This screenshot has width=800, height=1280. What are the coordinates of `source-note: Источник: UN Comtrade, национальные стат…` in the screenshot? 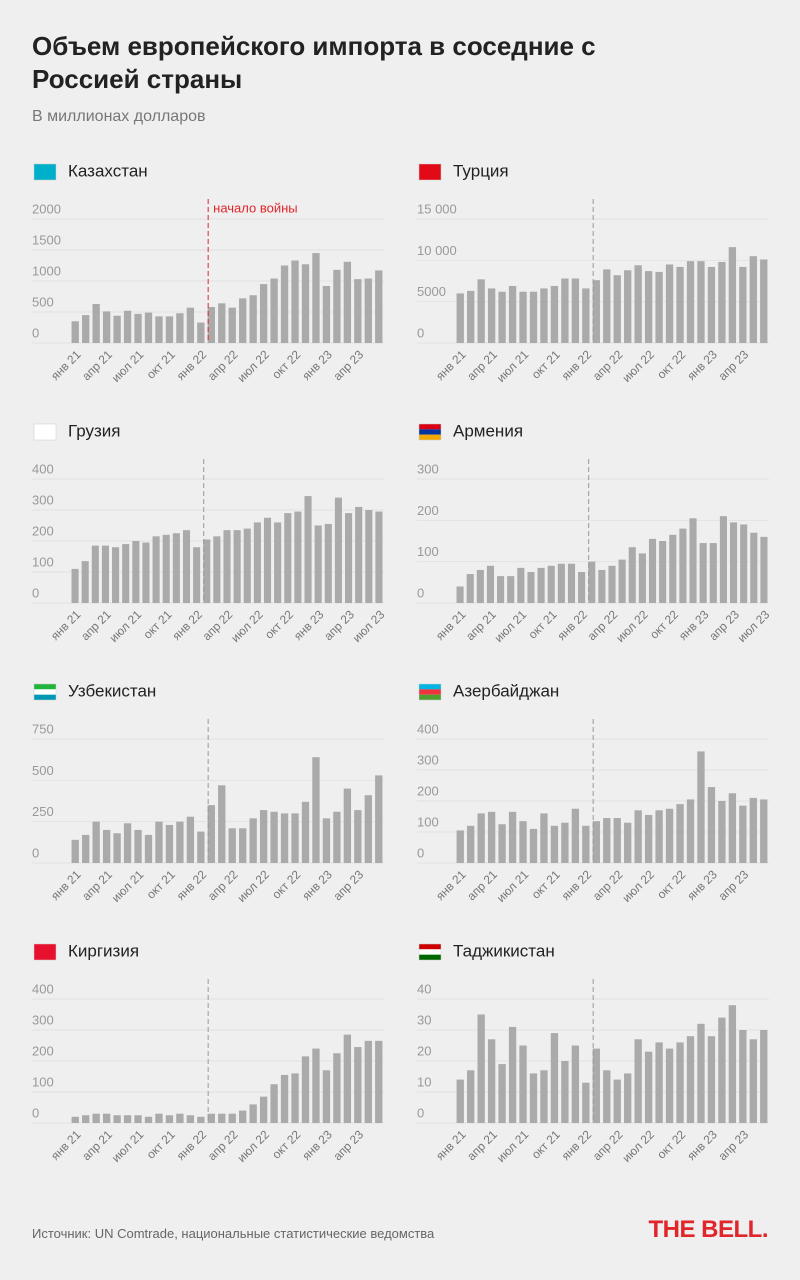 It's located at (233, 1233).